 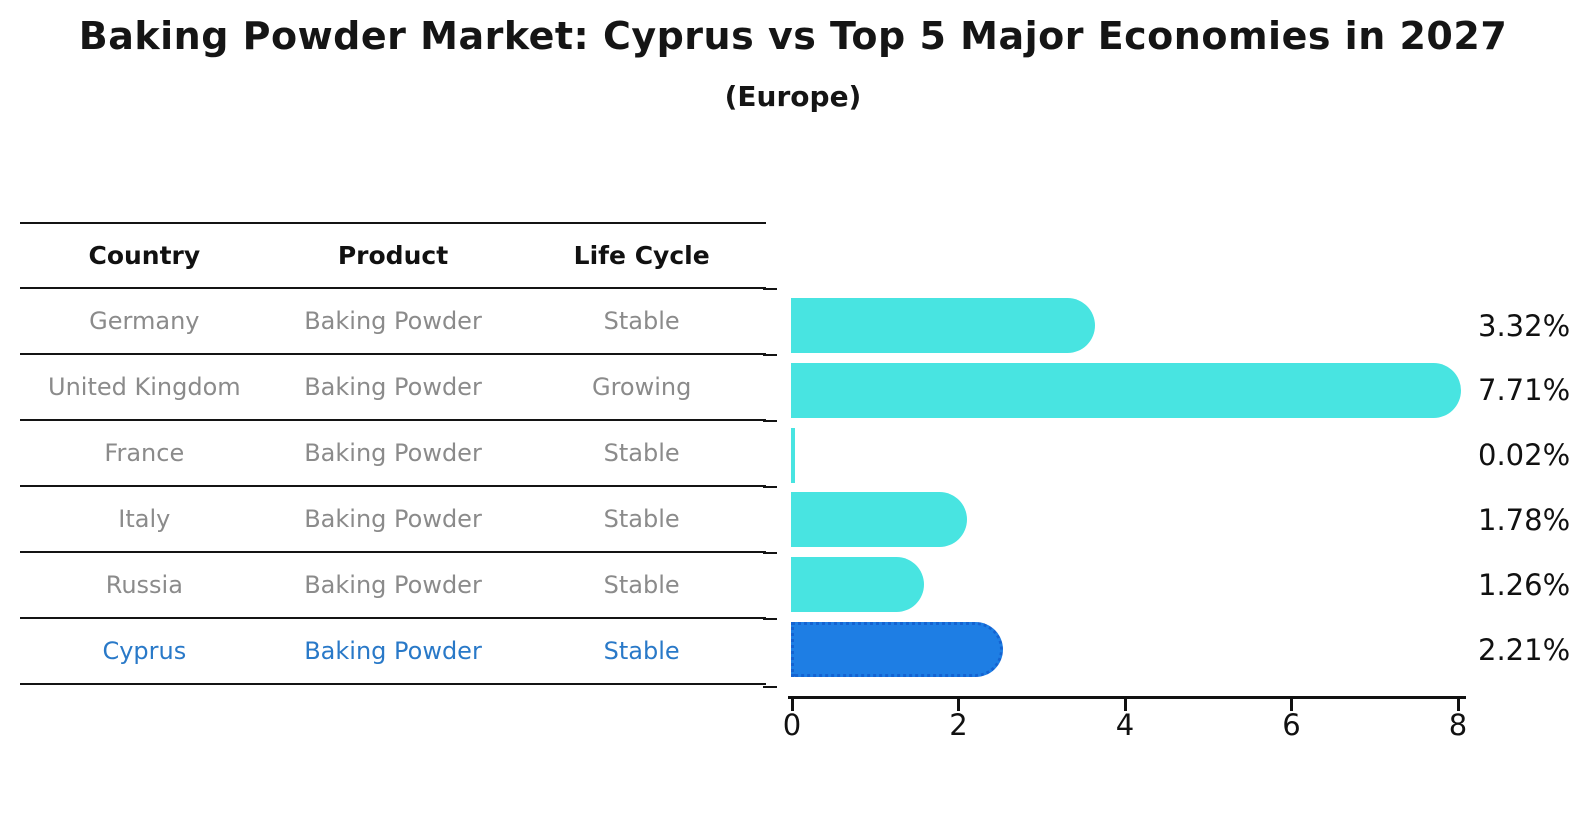 I want to click on table-row: Italy Baking Powder Stable, so click(x=393, y=520).